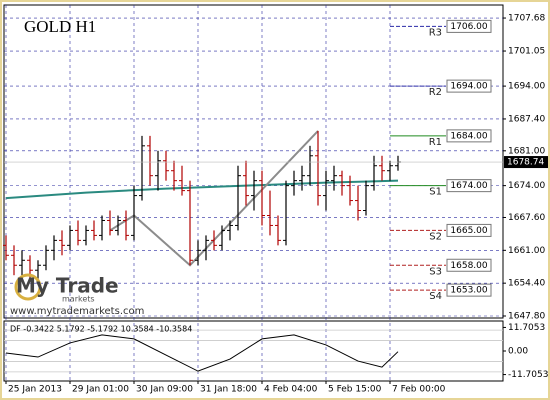 The image size is (550, 400). I want to click on pivot-value: 1684.00, so click(468, 136).